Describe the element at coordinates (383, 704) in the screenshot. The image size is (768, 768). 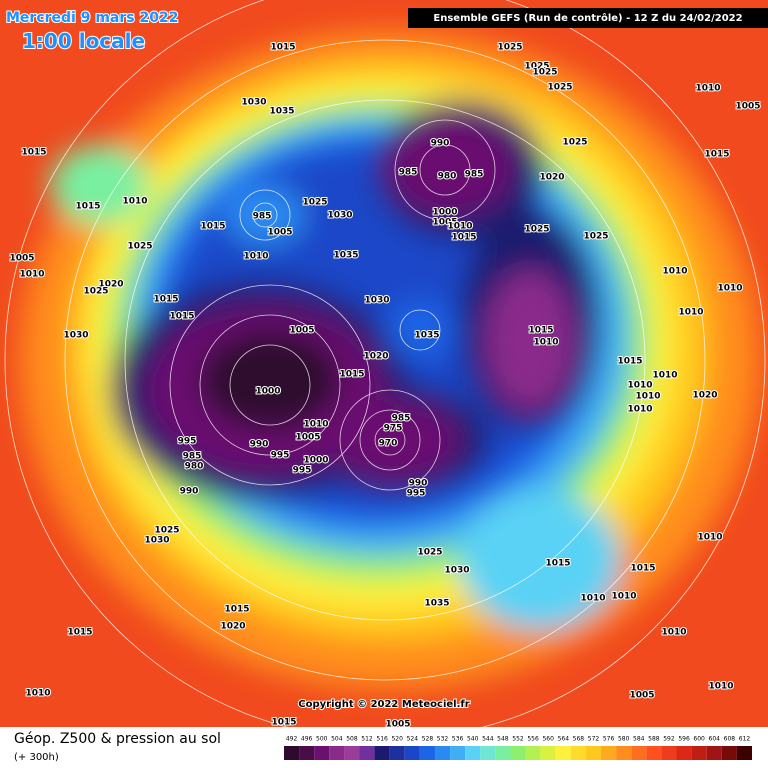
I see `copyright: Copyright © 2022 Meteociel.fr` at that location.